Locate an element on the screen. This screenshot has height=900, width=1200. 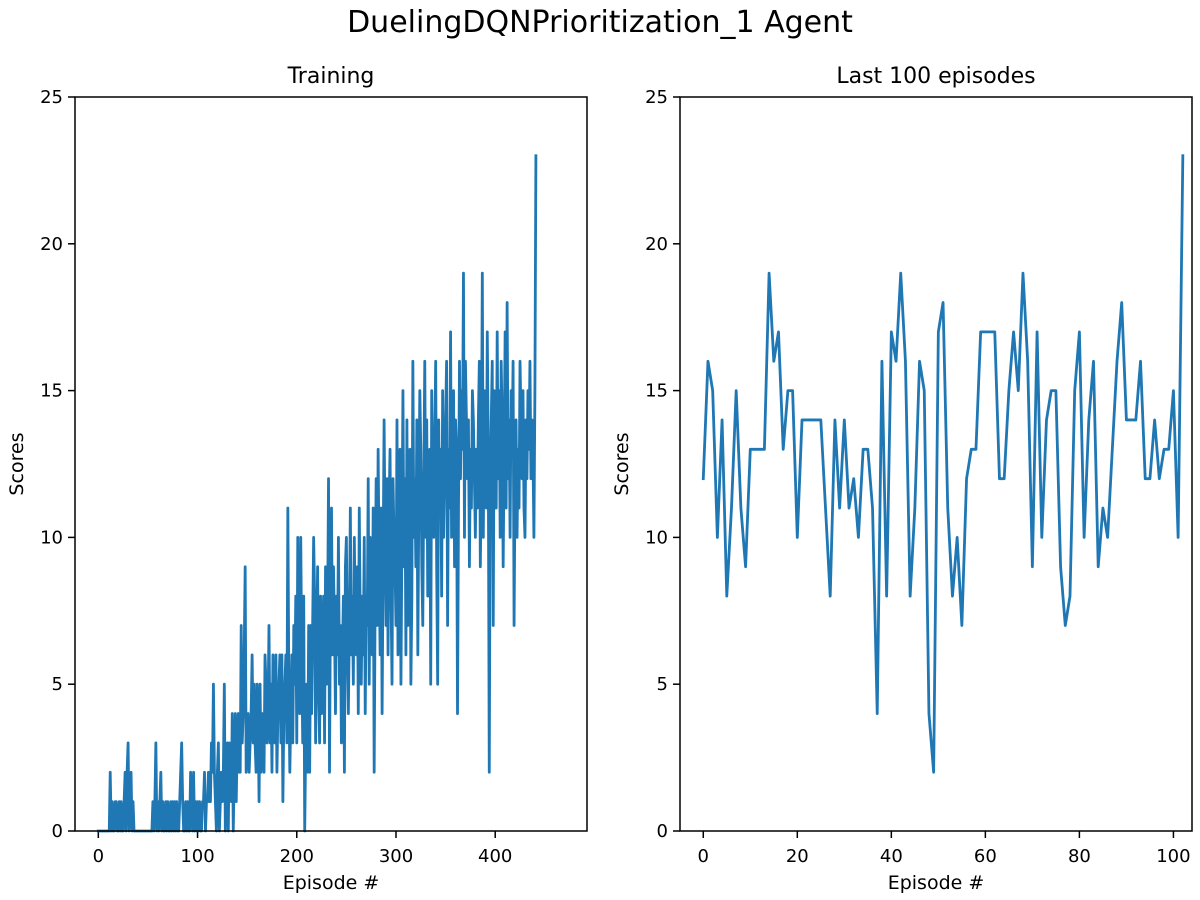
last-100-x-tick-label: 80 is located at coordinates (1079, 856).